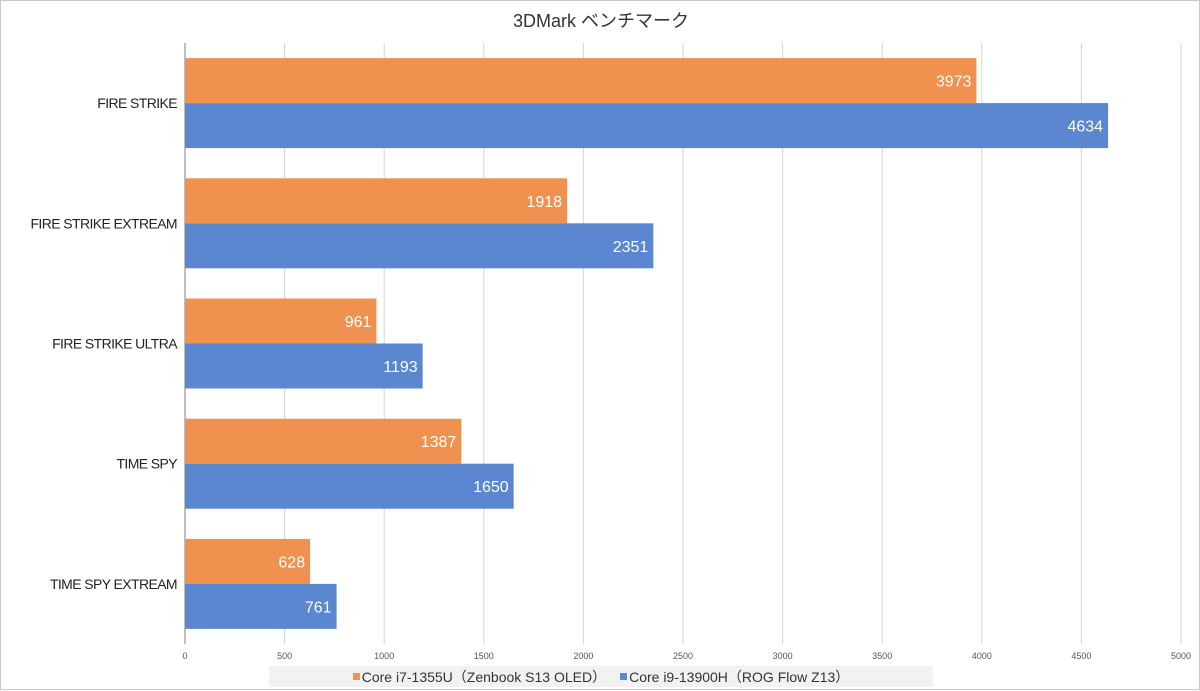  I want to click on data-label: 961, so click(358, 322).